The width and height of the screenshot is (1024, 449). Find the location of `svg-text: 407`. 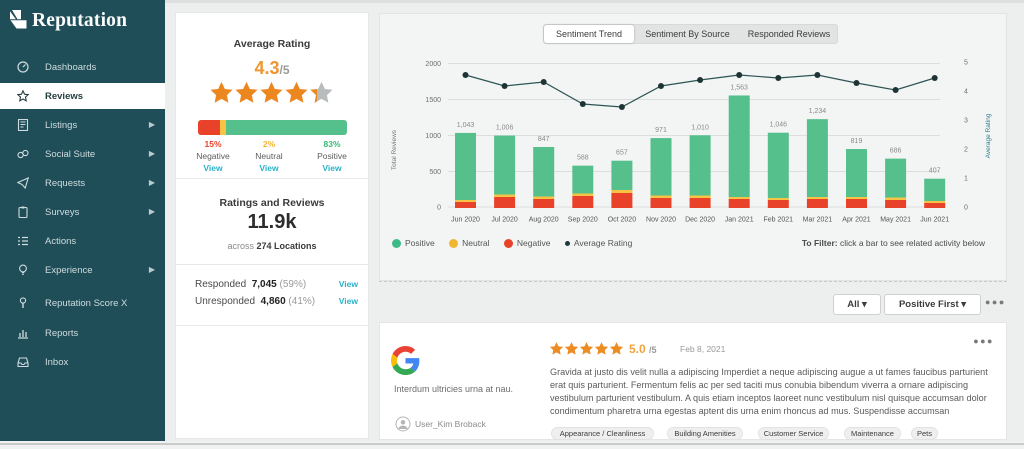

svg-text: 407 is located at coordinates (935, 171).